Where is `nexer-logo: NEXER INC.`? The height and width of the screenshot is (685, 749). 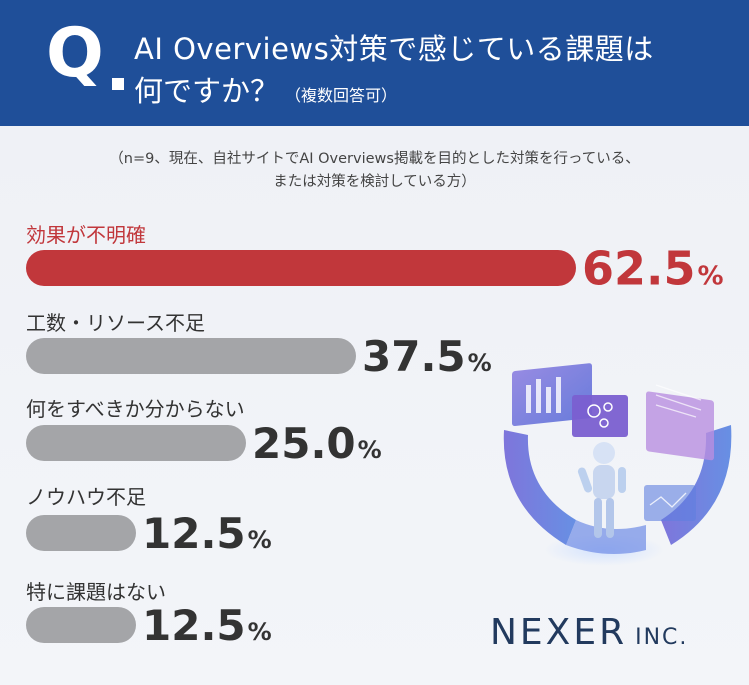
nexer-logo: NEXER INC. is located at coordinates (589, 632).